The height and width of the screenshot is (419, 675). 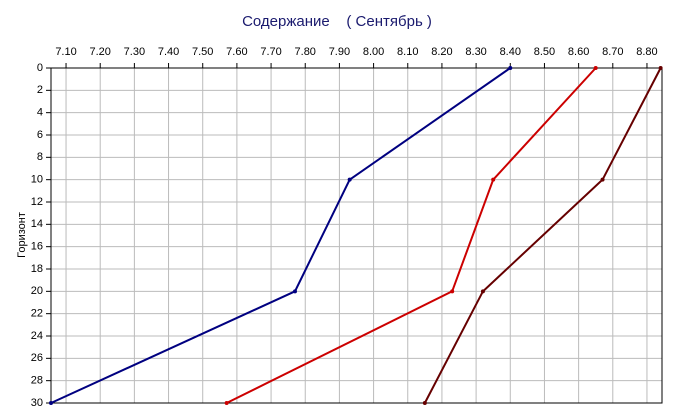 What do you see at coordinates (99, 52) in the screenshot?
I see `x-tick-label: 7.20` at bounding box center [99, 52].